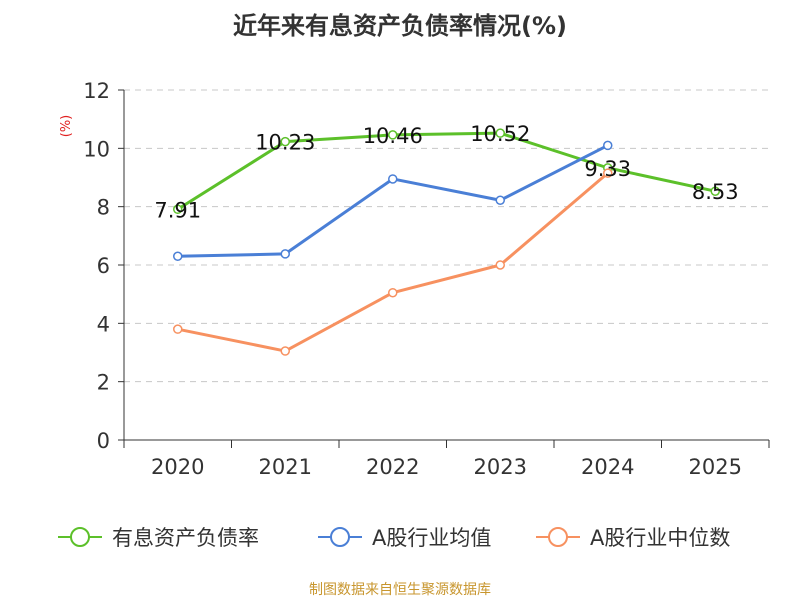  I want to click on y-tick-label: 10, so click(96, 149).